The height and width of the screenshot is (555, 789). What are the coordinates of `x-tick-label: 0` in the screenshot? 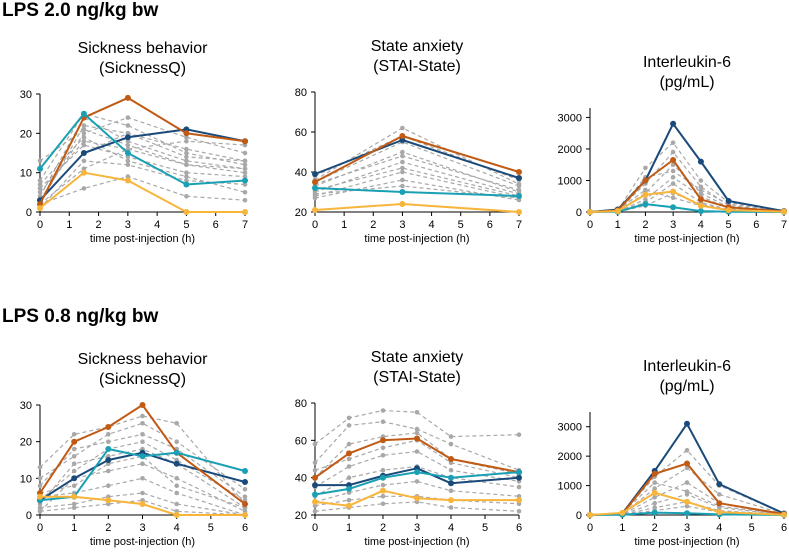 It's located at (315, 225).